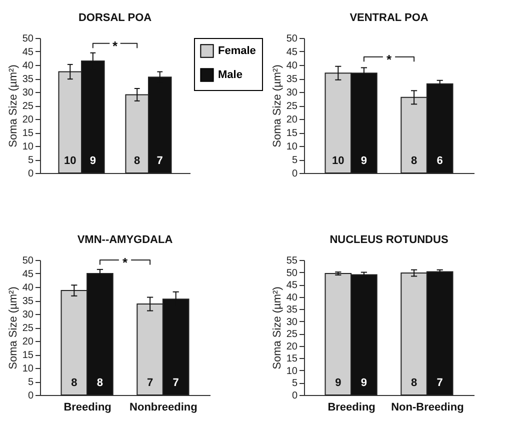 The width and height of the screenshot is (529, 445). Describe the element at coordinates (439, 161) in the screenshot. I see `annotation: 6` at that location.